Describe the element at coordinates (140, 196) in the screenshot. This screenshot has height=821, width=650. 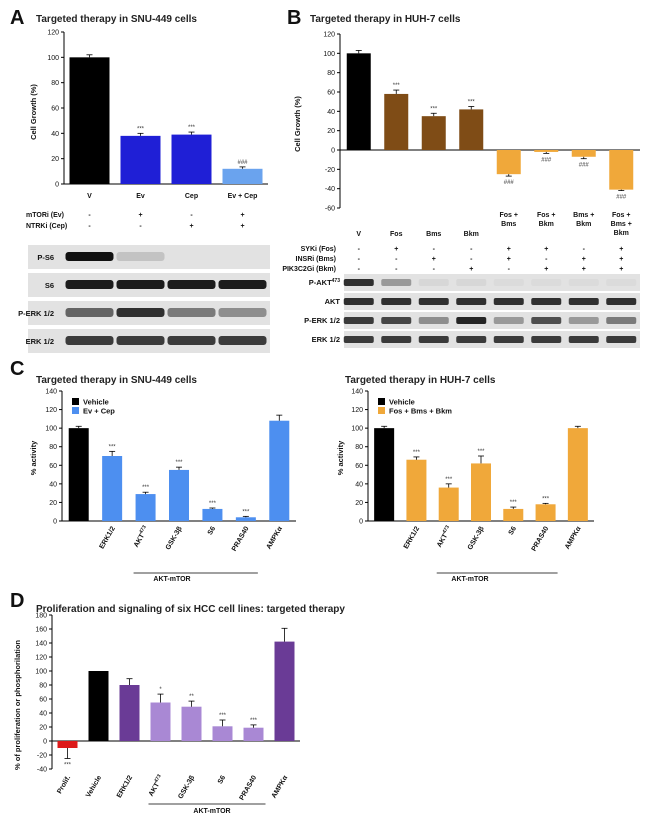
I see `x-category-label: Ev` at that location.